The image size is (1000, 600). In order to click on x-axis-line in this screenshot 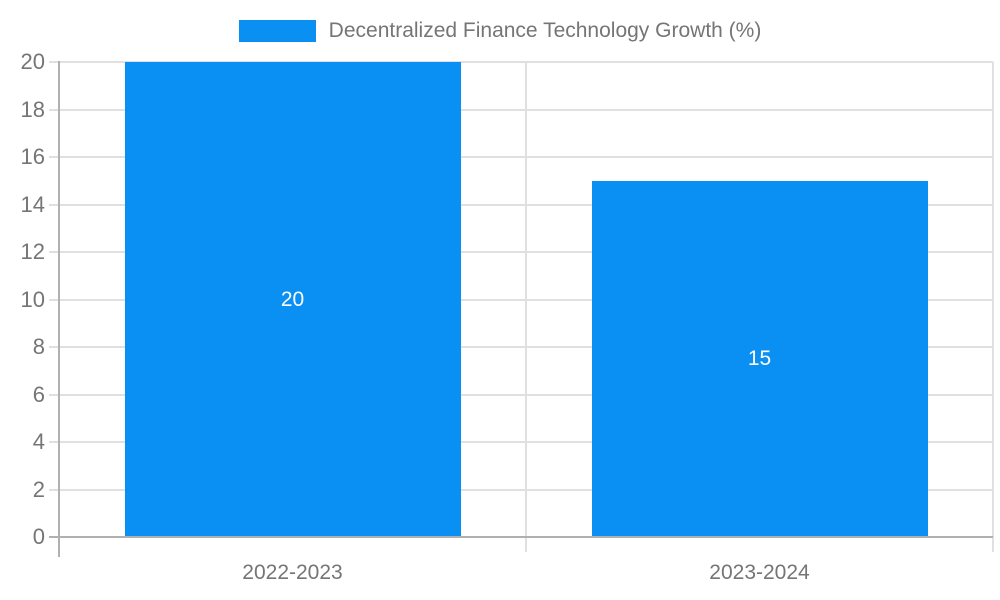, I will do `click(521, 537)`.